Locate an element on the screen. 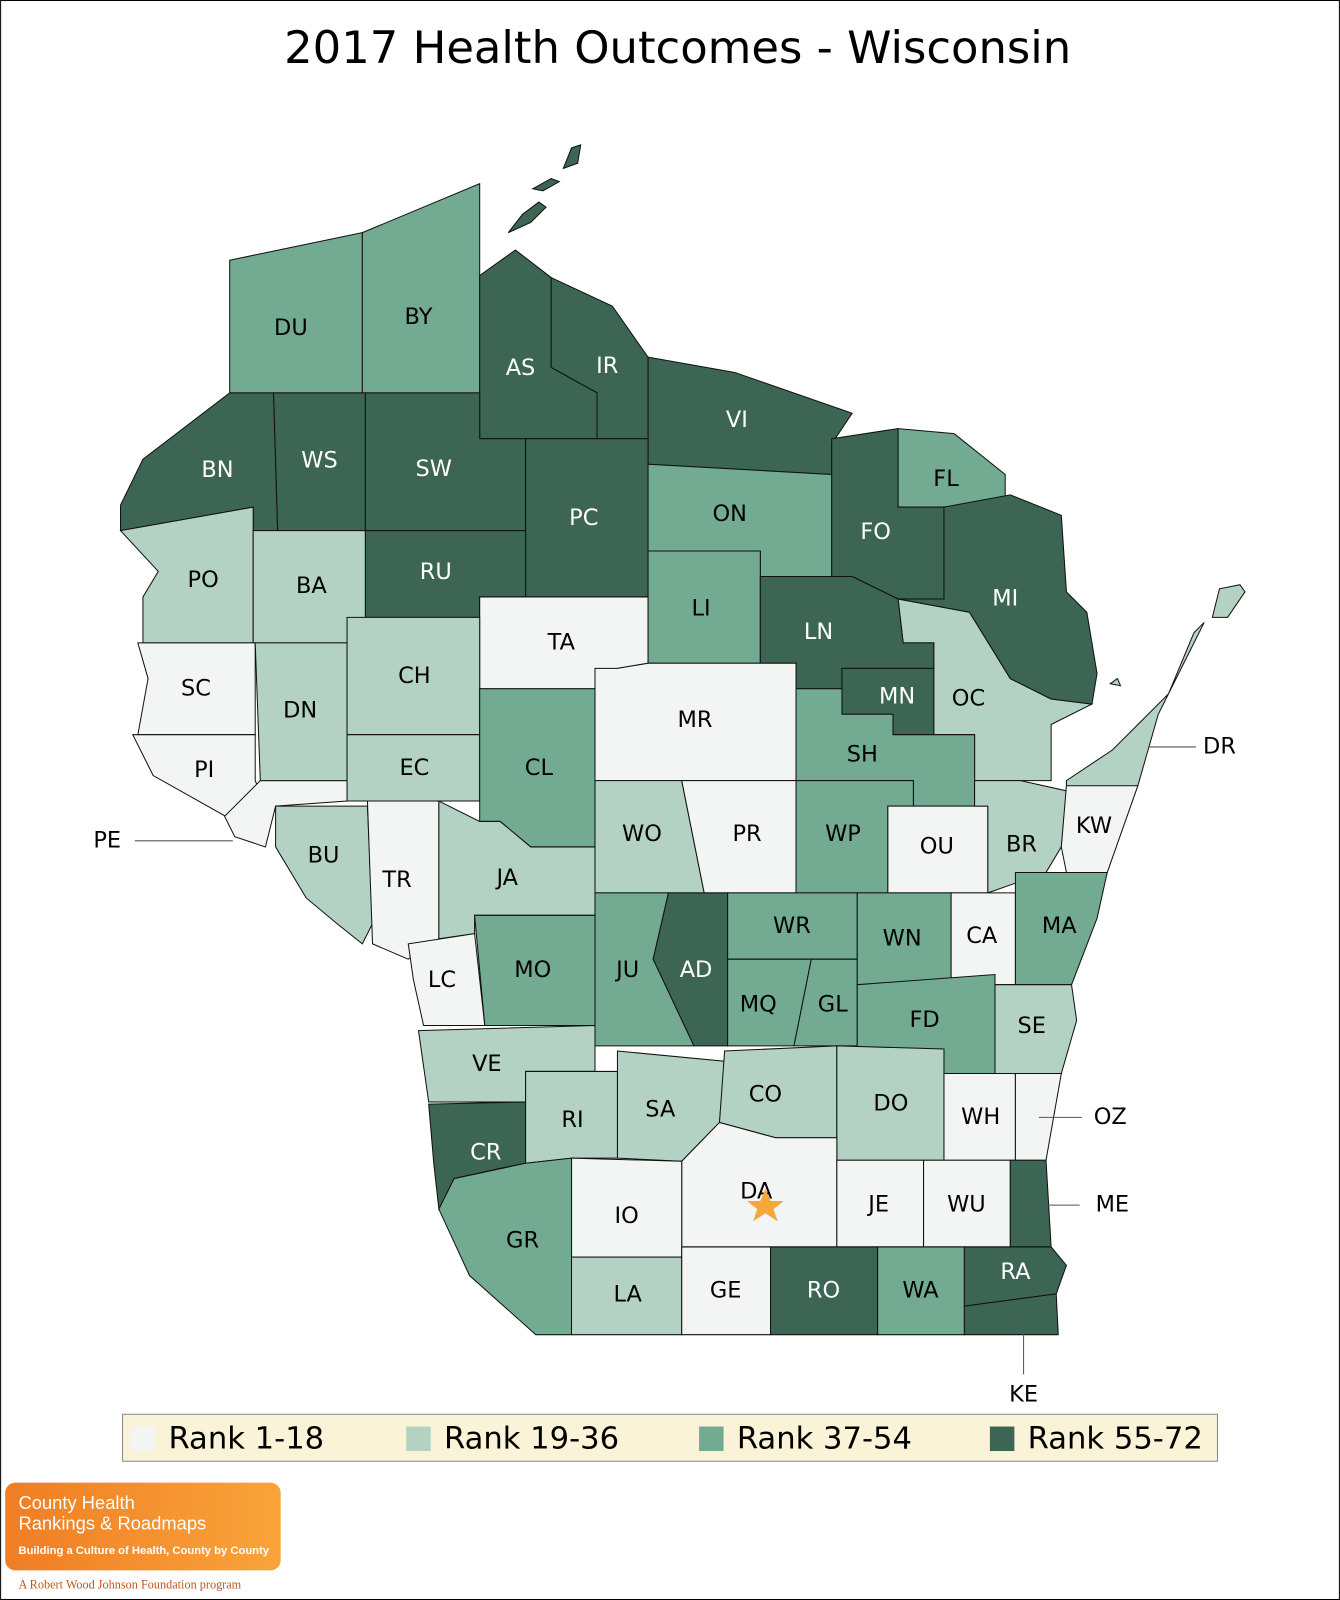 This screenshot has width=1340, height=1600. county-label: GR is located at coordinates (522, 1240).